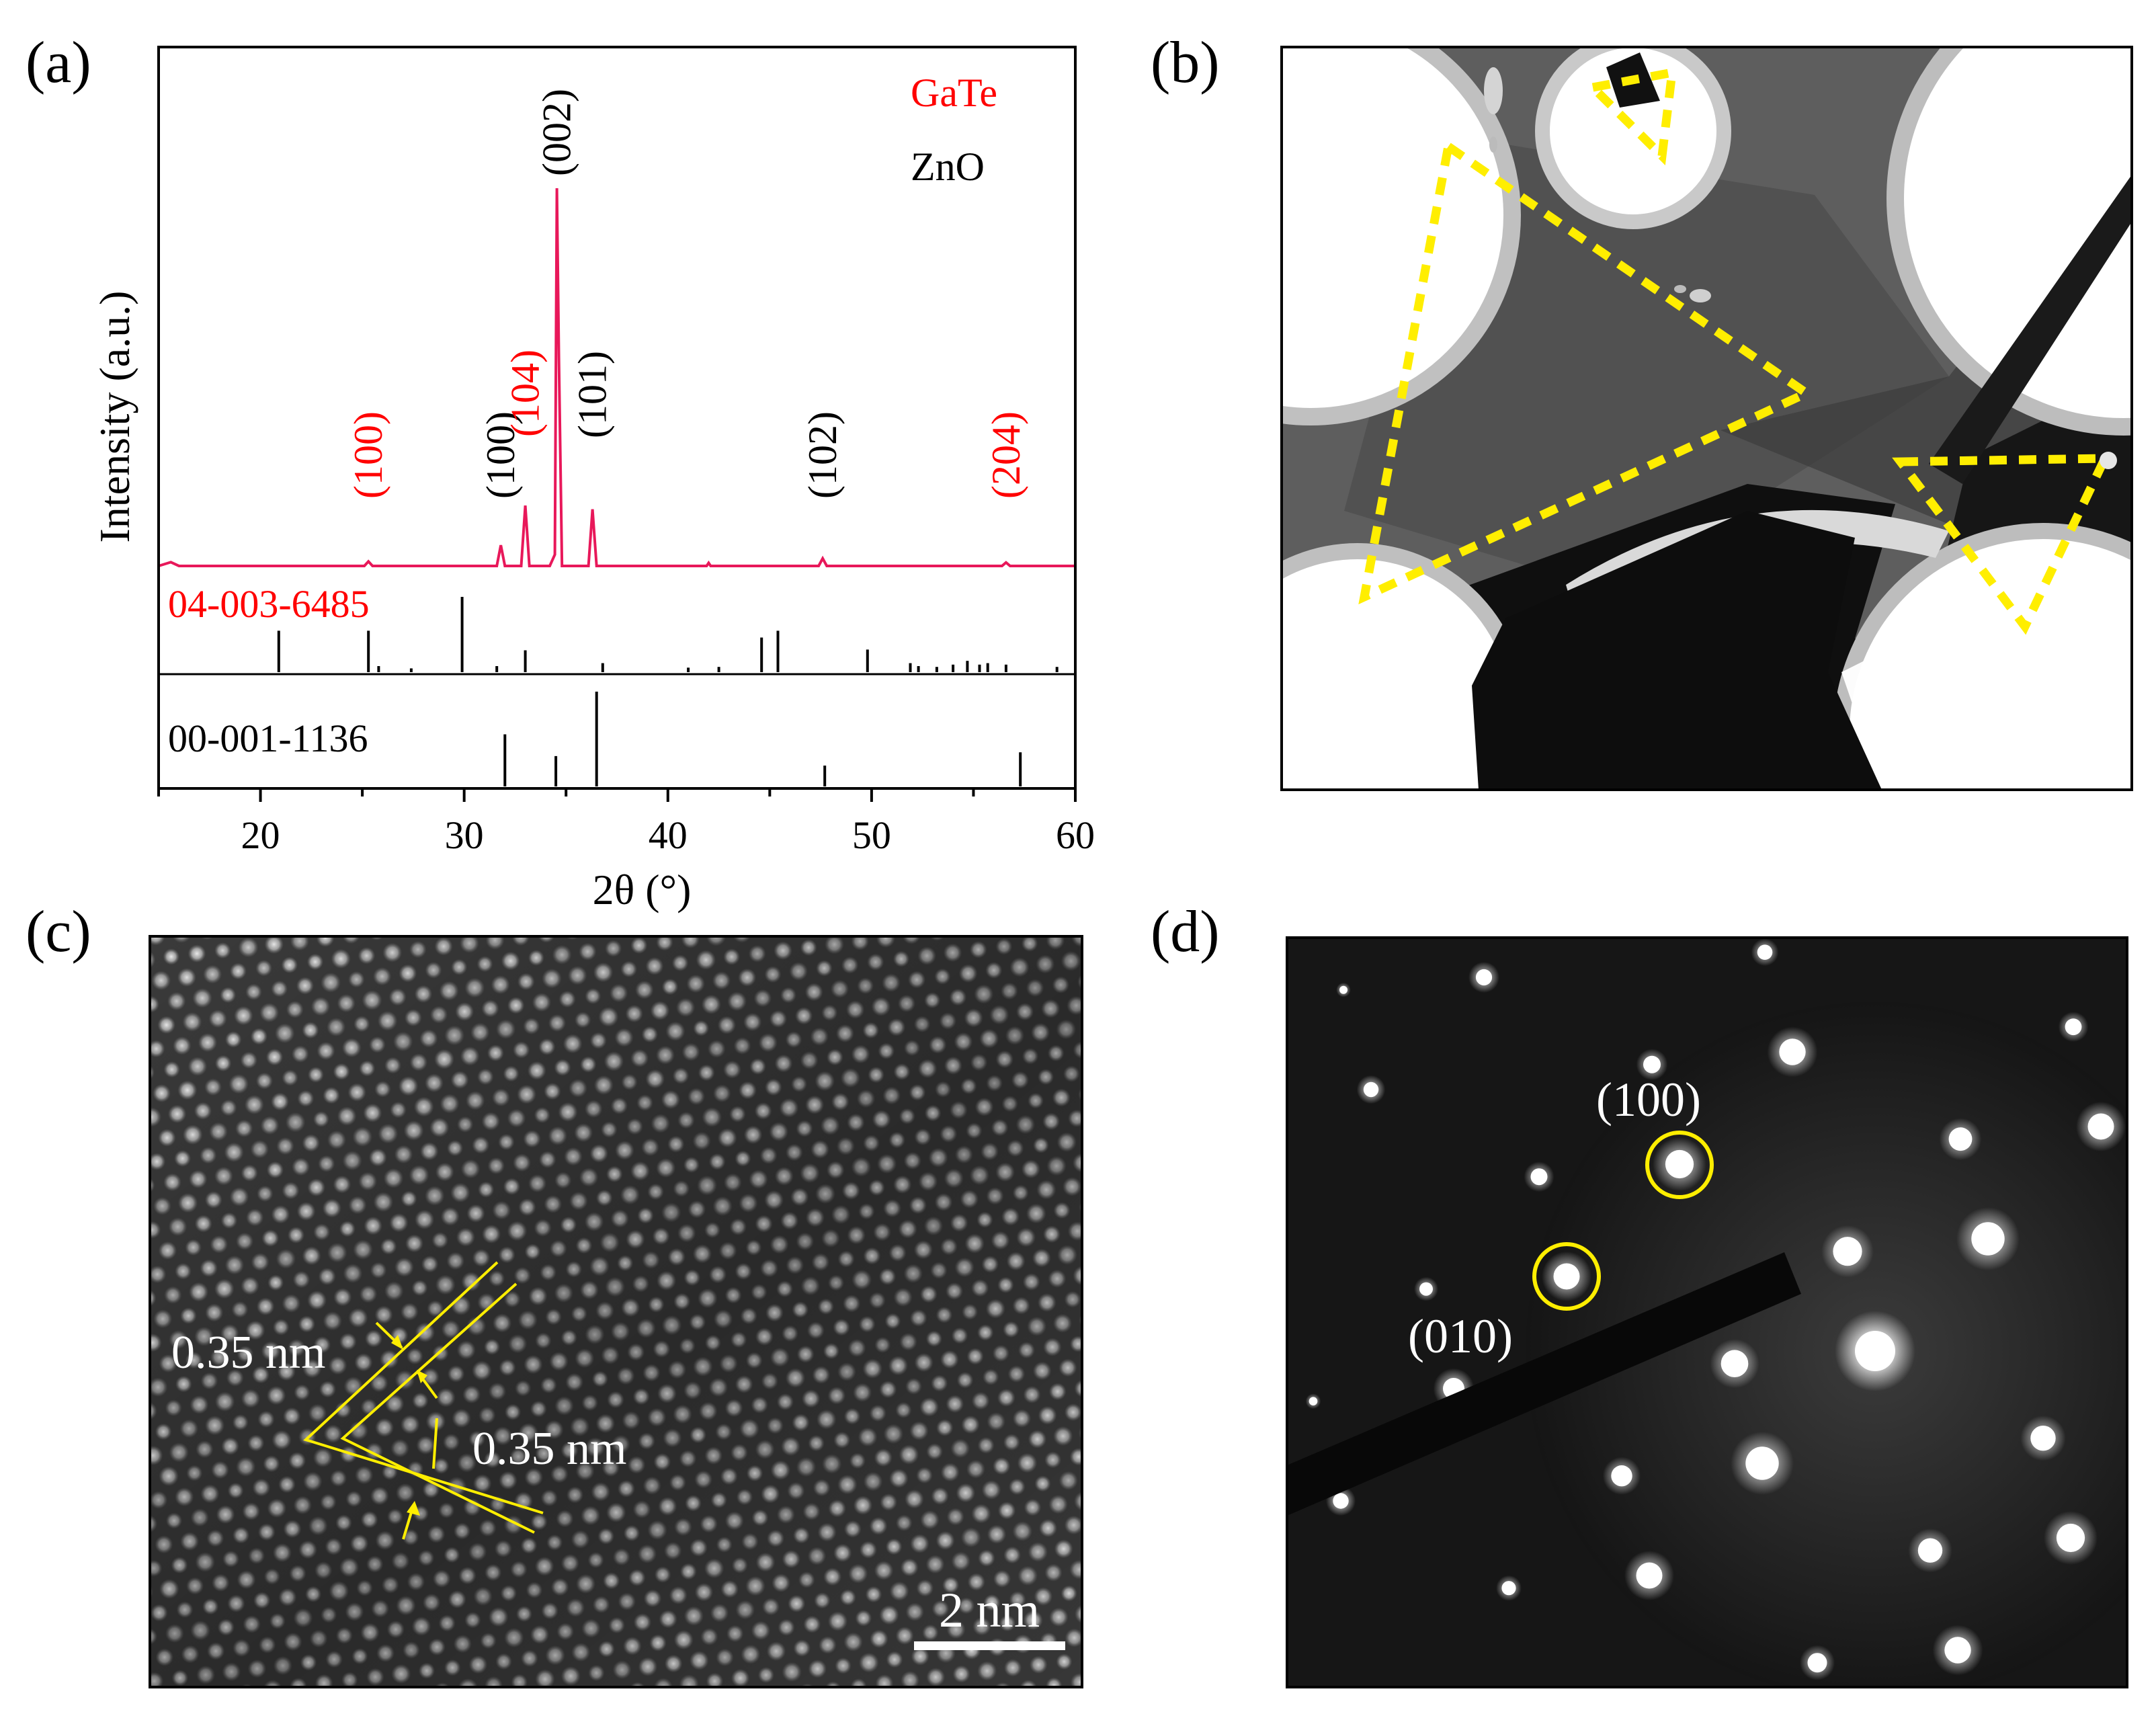  Describe the element at coordinates (1075, 835) in the screenshot. I see `x-tick-label: 60` at that location.